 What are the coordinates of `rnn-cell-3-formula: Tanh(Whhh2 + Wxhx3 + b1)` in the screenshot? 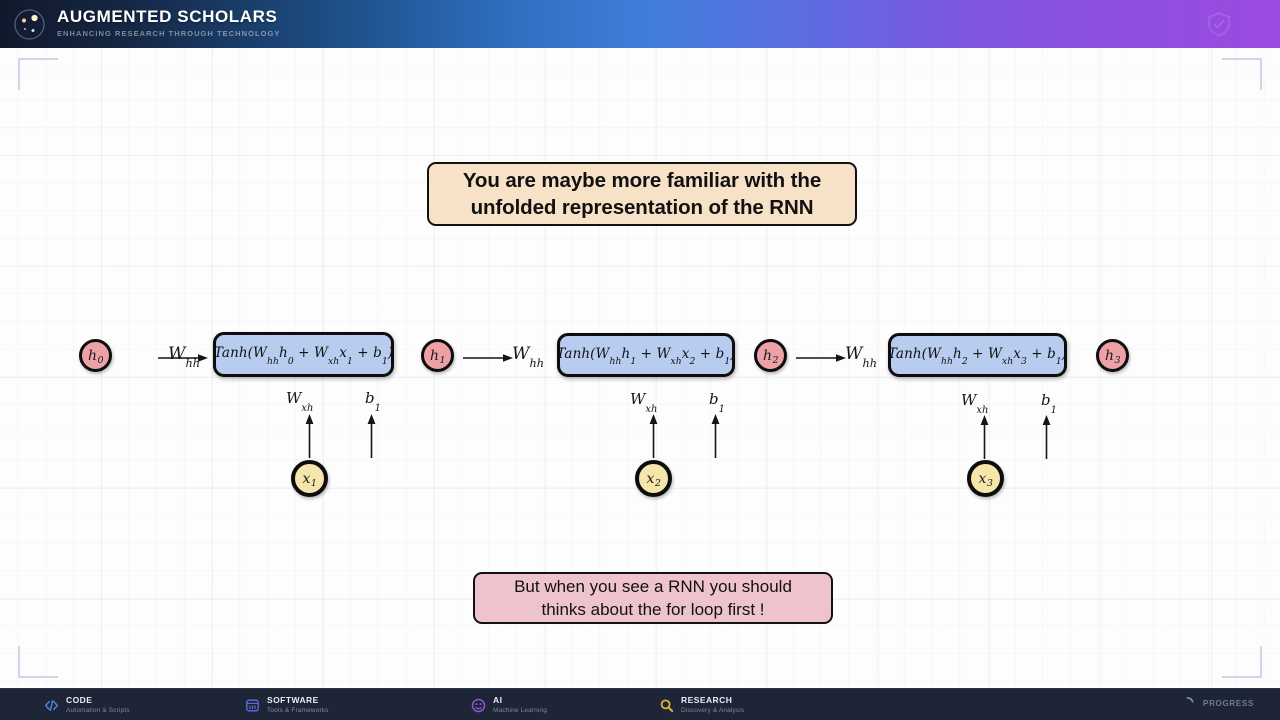 It's located at (977, 356).